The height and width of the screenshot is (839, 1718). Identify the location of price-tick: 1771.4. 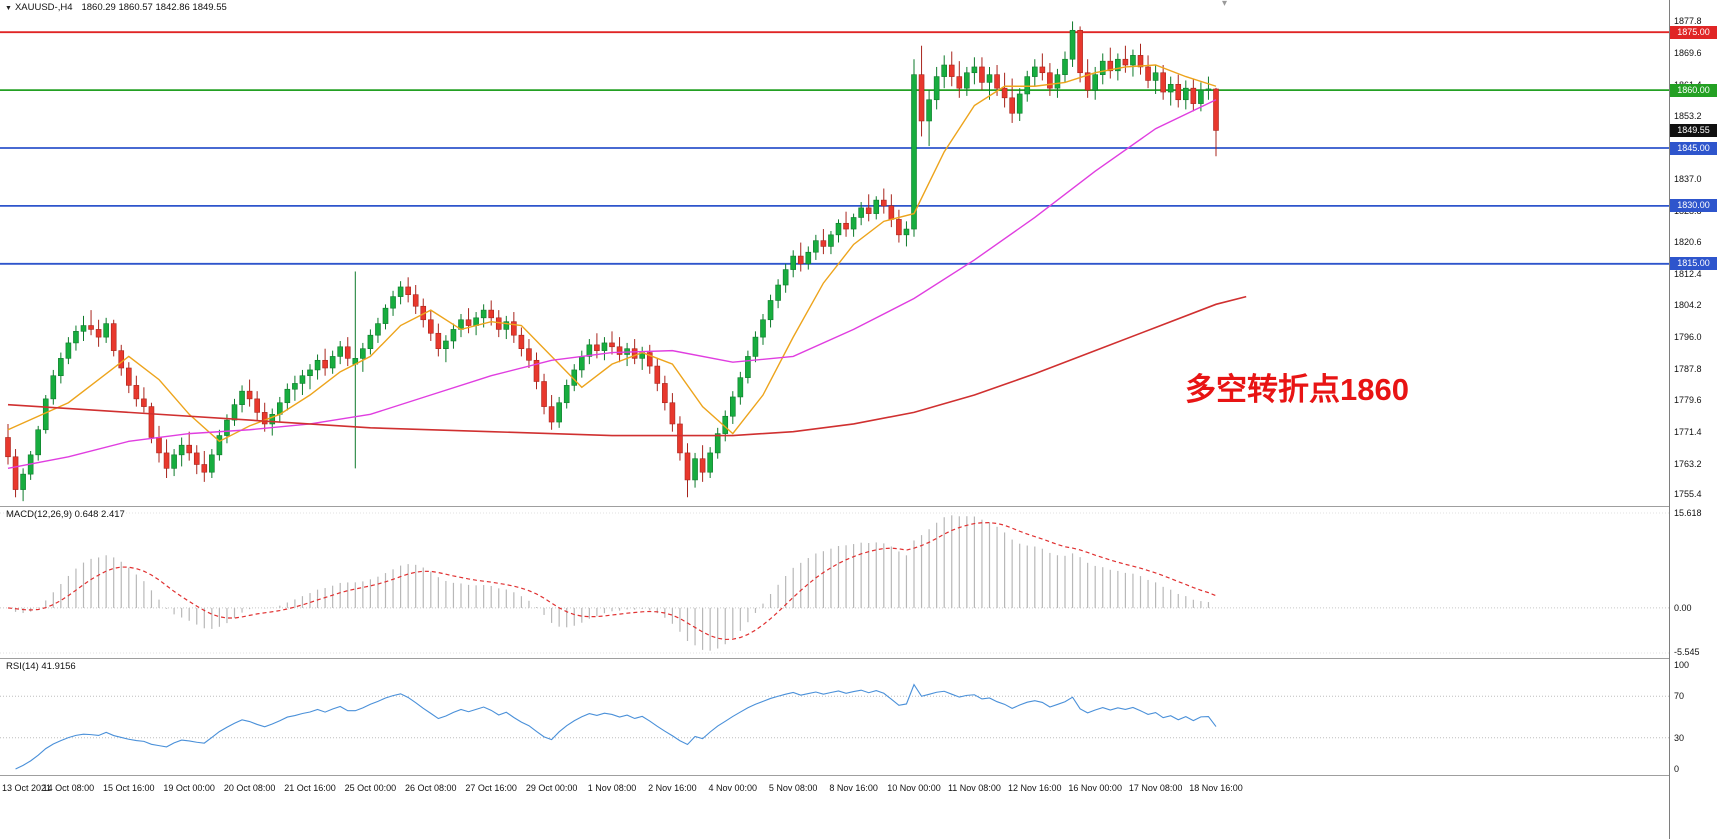
(1688, 432).